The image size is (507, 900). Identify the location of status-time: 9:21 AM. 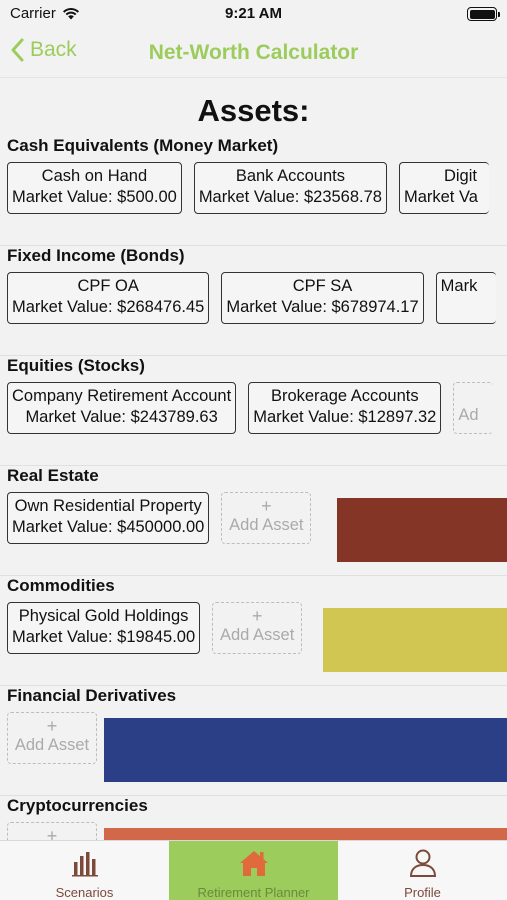
(253, 13).